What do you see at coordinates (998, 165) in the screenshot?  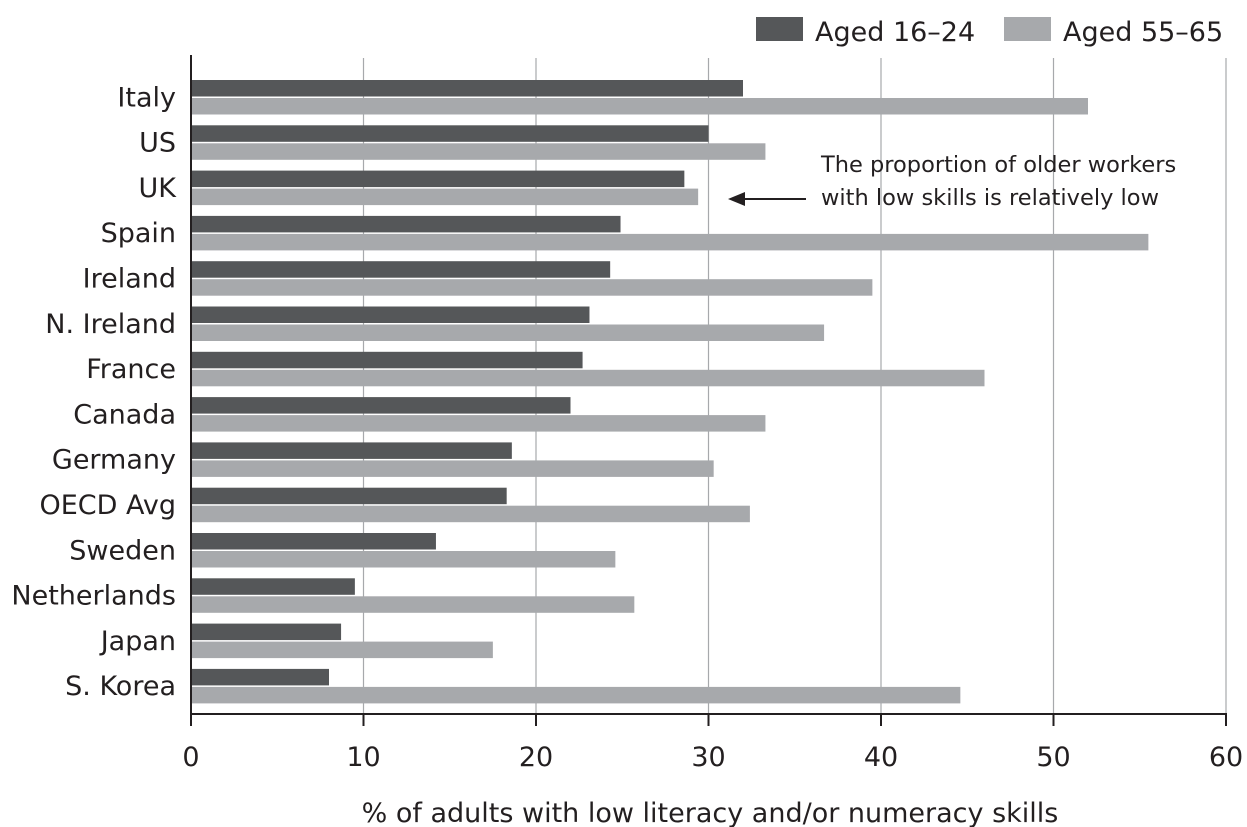 I see `annotation-line-1: The proportion of older workers` at bounding box center [998, 165].